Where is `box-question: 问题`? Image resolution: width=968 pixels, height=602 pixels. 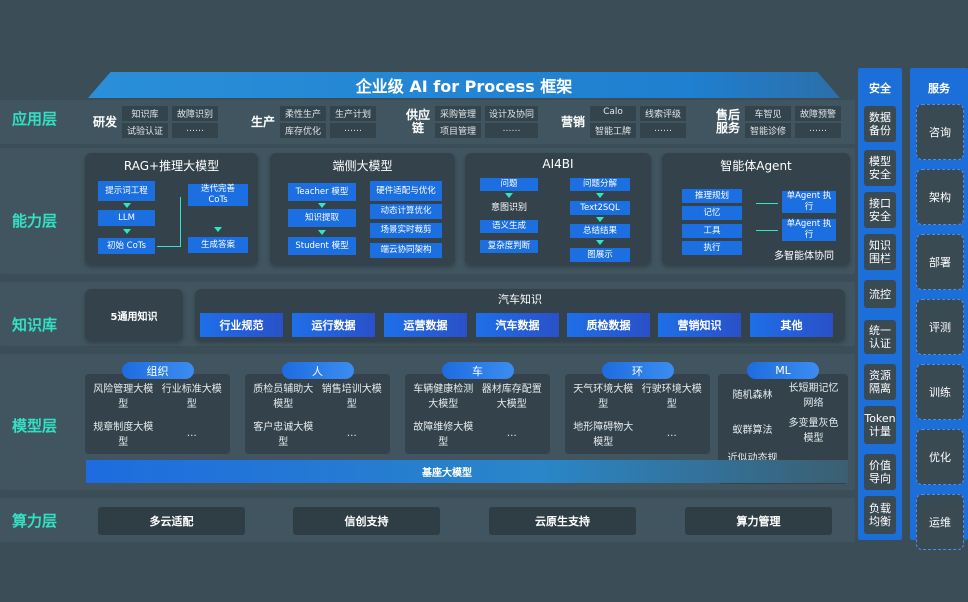
box-question: 问题 is located at coordinates (509, 184).